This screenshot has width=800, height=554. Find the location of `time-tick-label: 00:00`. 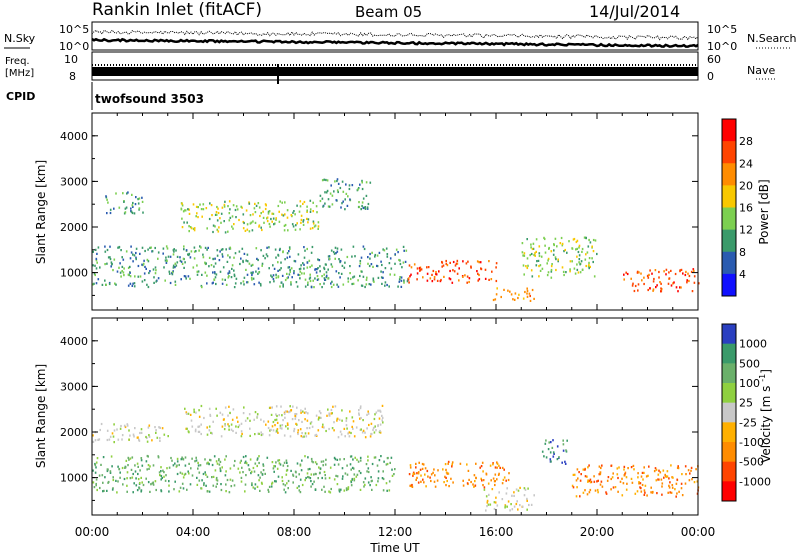

time-tick-label: 00:00 is located at coordinates (92, 532).